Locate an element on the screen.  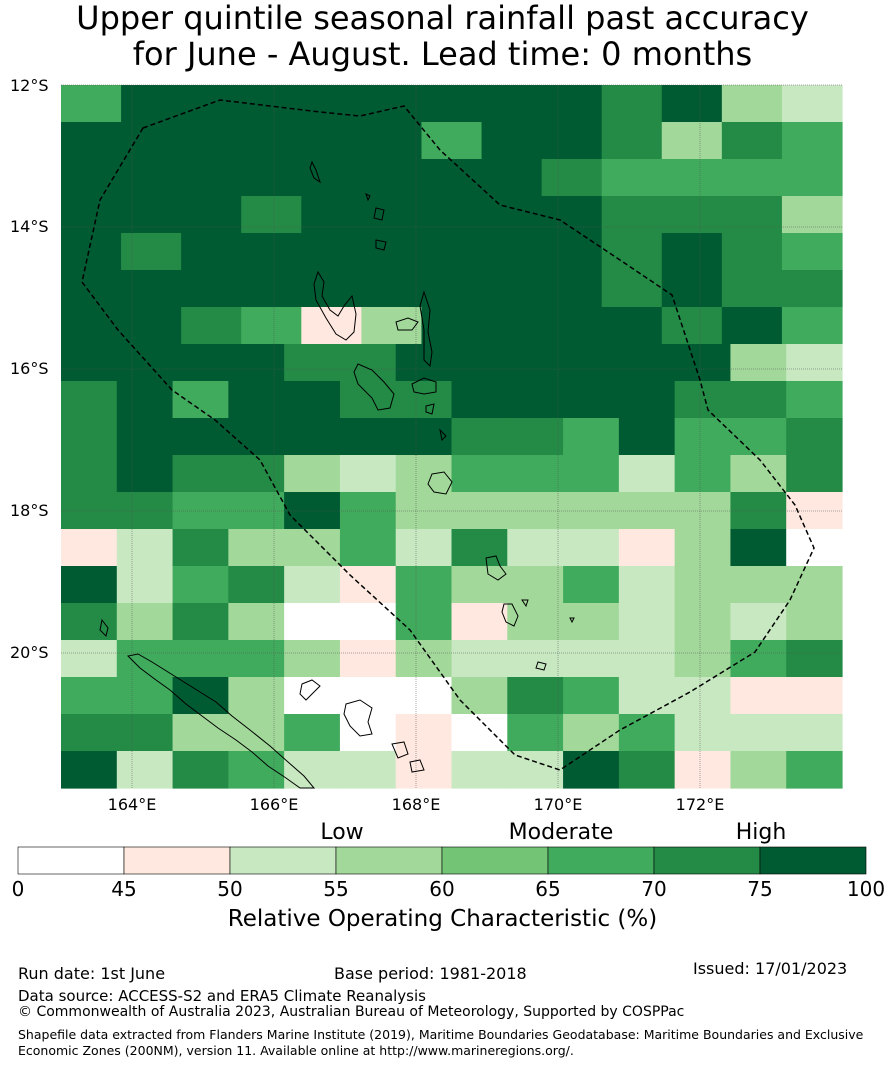
colorbar-tick: 75 is located at coordinates (760, 889).